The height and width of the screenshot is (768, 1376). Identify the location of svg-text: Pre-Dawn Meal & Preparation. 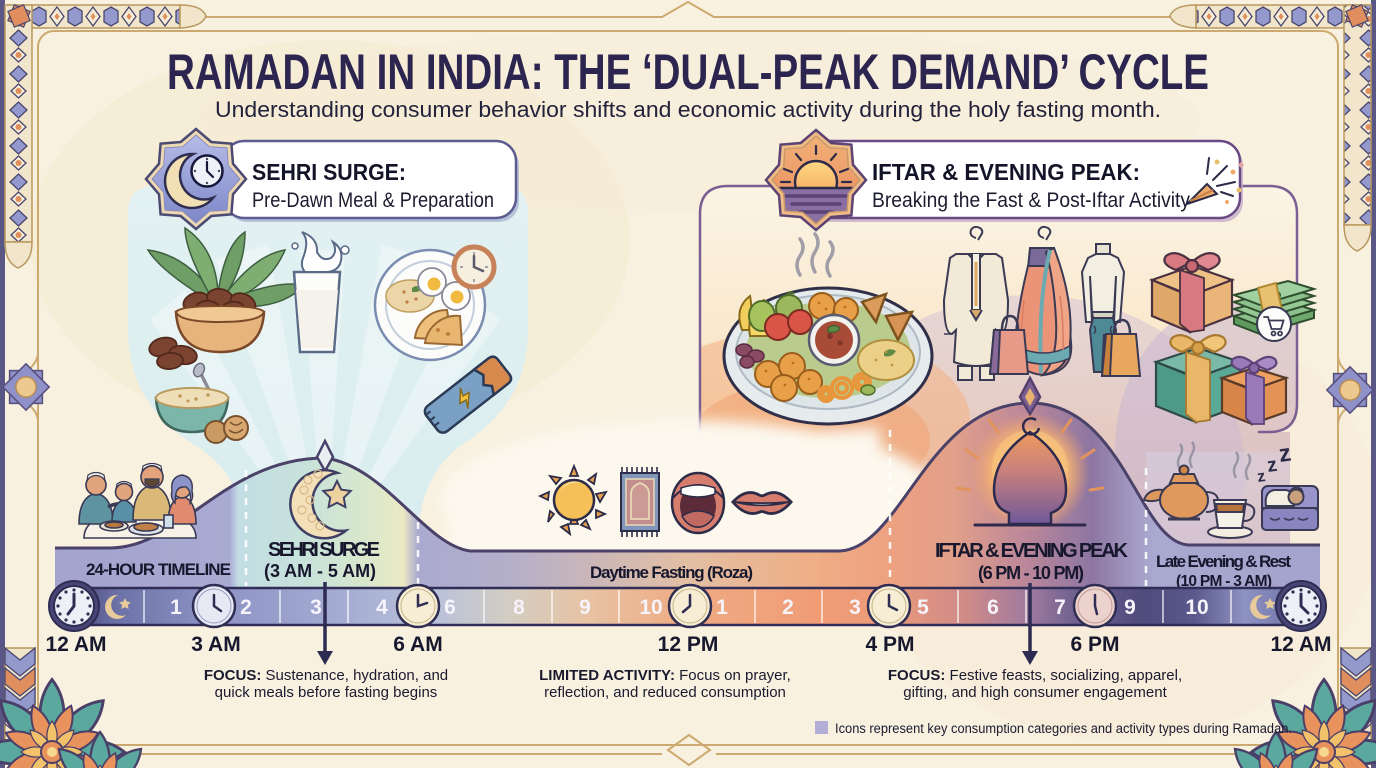
(373, 200).